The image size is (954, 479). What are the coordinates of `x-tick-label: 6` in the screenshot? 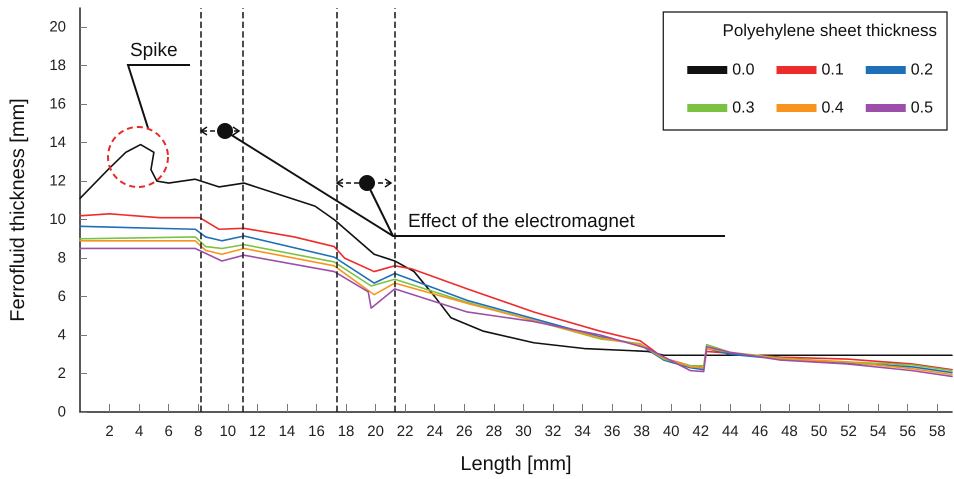 It's located at (168, 431).